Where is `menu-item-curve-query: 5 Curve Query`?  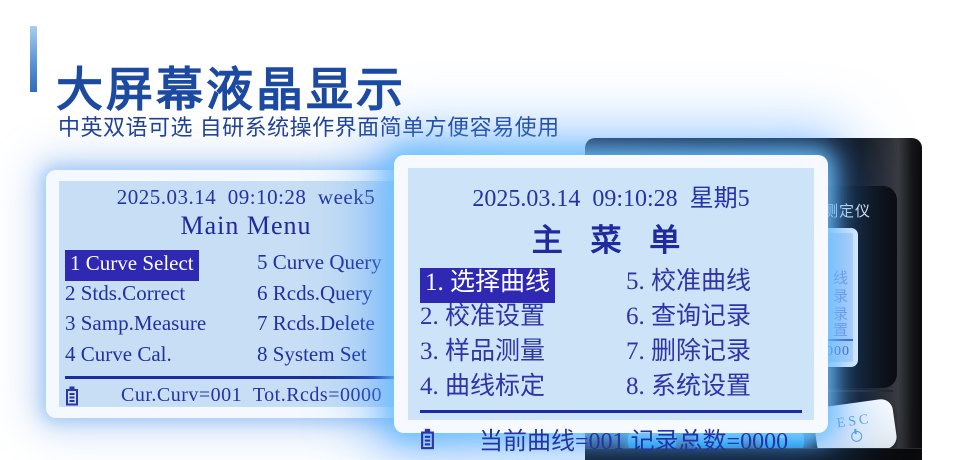 menu-item-curve-query: 5 Curve Query is located at coordinates (319, 262).